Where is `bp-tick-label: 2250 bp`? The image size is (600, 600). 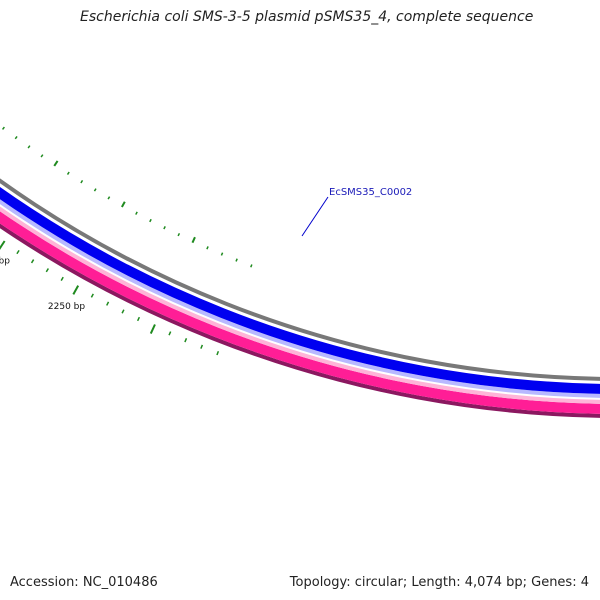
bp-tick-label: 2250 bp is located at coordinates (66, 307).